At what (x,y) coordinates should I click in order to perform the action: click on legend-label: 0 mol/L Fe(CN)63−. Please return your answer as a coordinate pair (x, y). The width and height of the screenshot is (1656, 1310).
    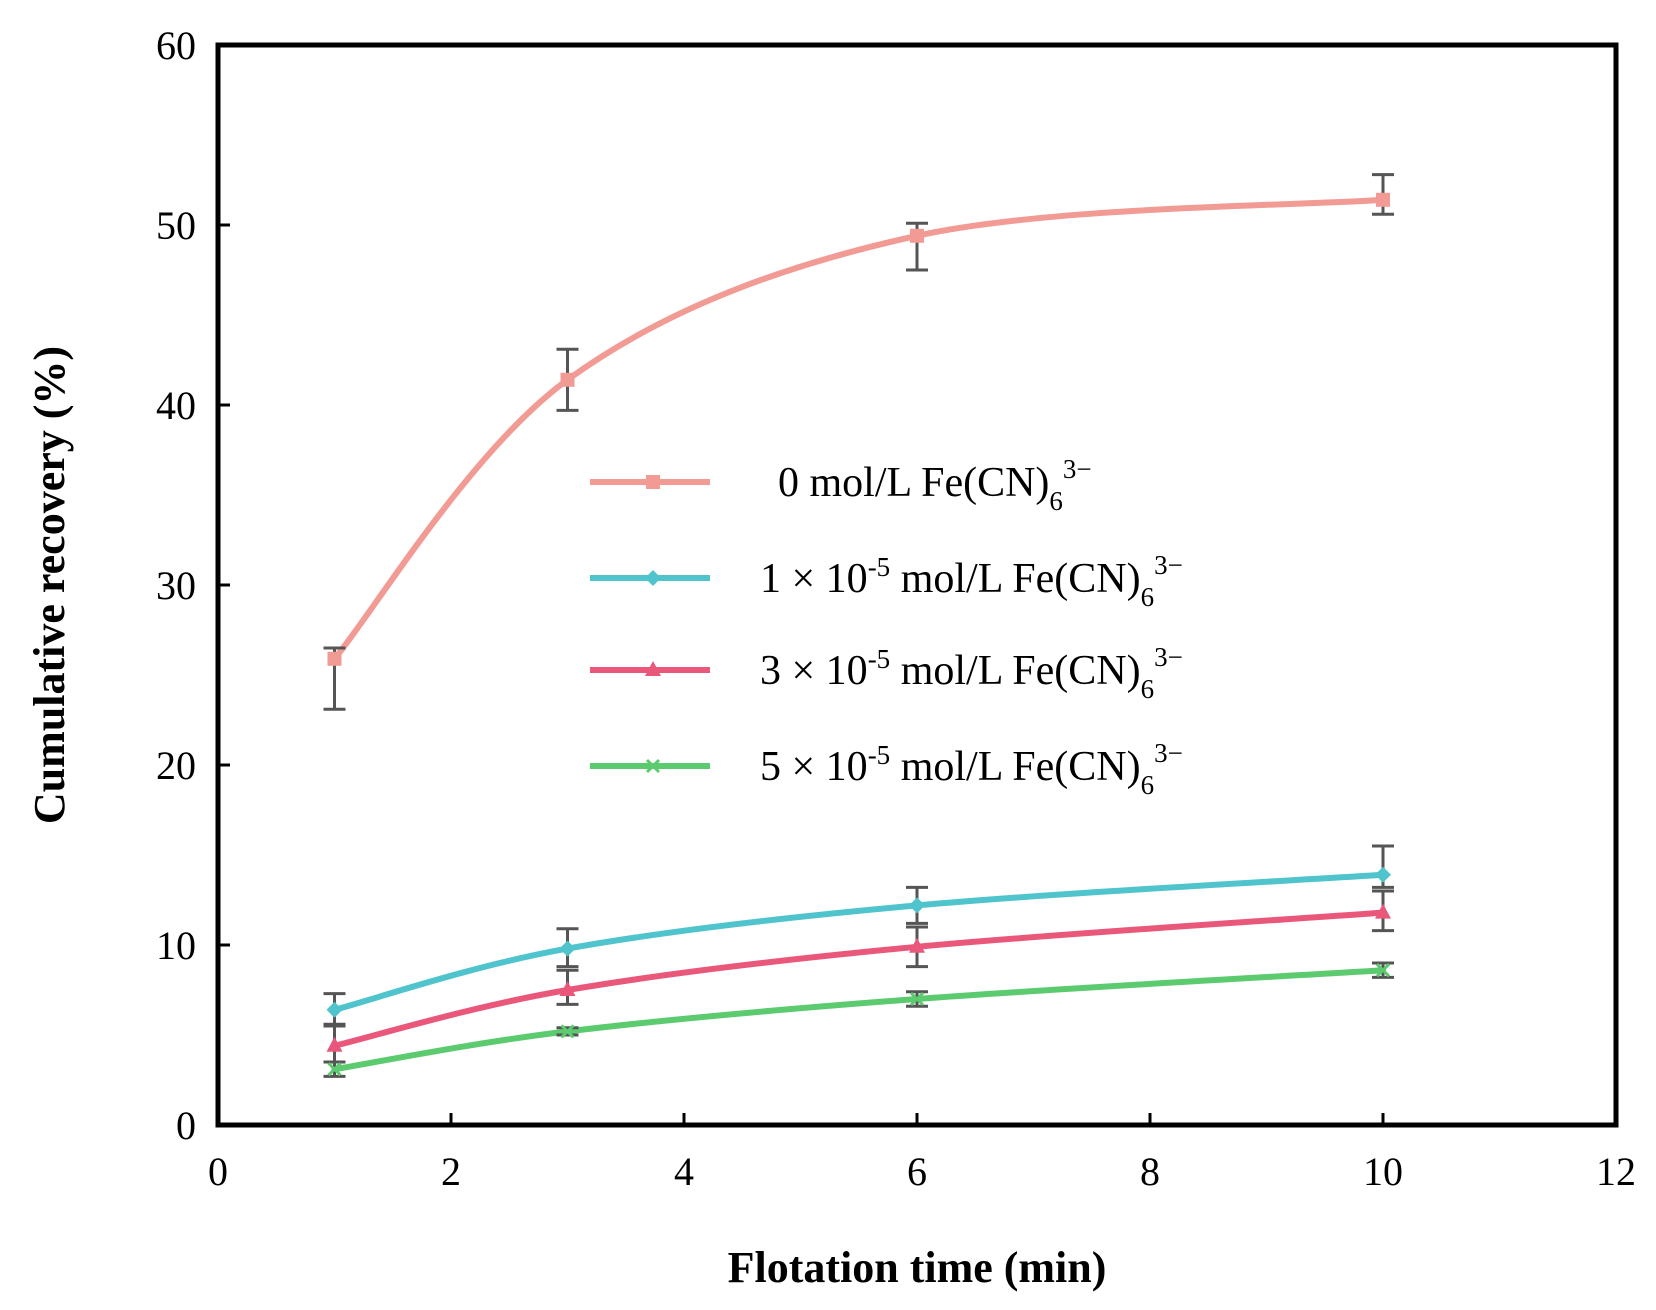
    Looking at the image, I should click on (935, 485).